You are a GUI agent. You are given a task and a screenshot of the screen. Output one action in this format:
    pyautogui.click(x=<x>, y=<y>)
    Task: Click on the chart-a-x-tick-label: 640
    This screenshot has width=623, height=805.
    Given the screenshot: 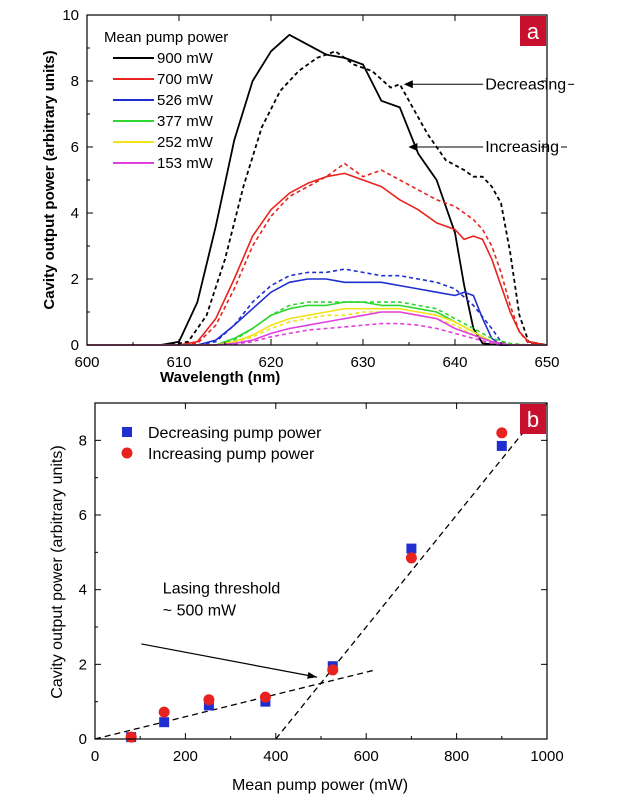 What is the action you would take?
    pyautogui.click(x=454, y=362)
    